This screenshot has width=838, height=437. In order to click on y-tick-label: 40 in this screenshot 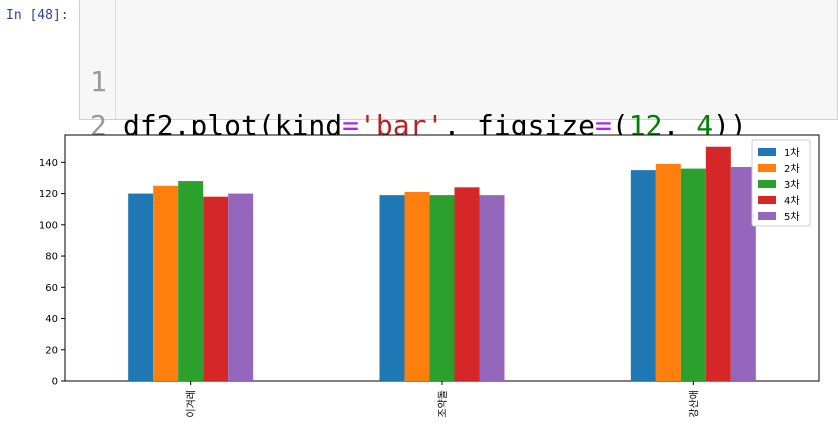, I will do `click(51, 319)`.